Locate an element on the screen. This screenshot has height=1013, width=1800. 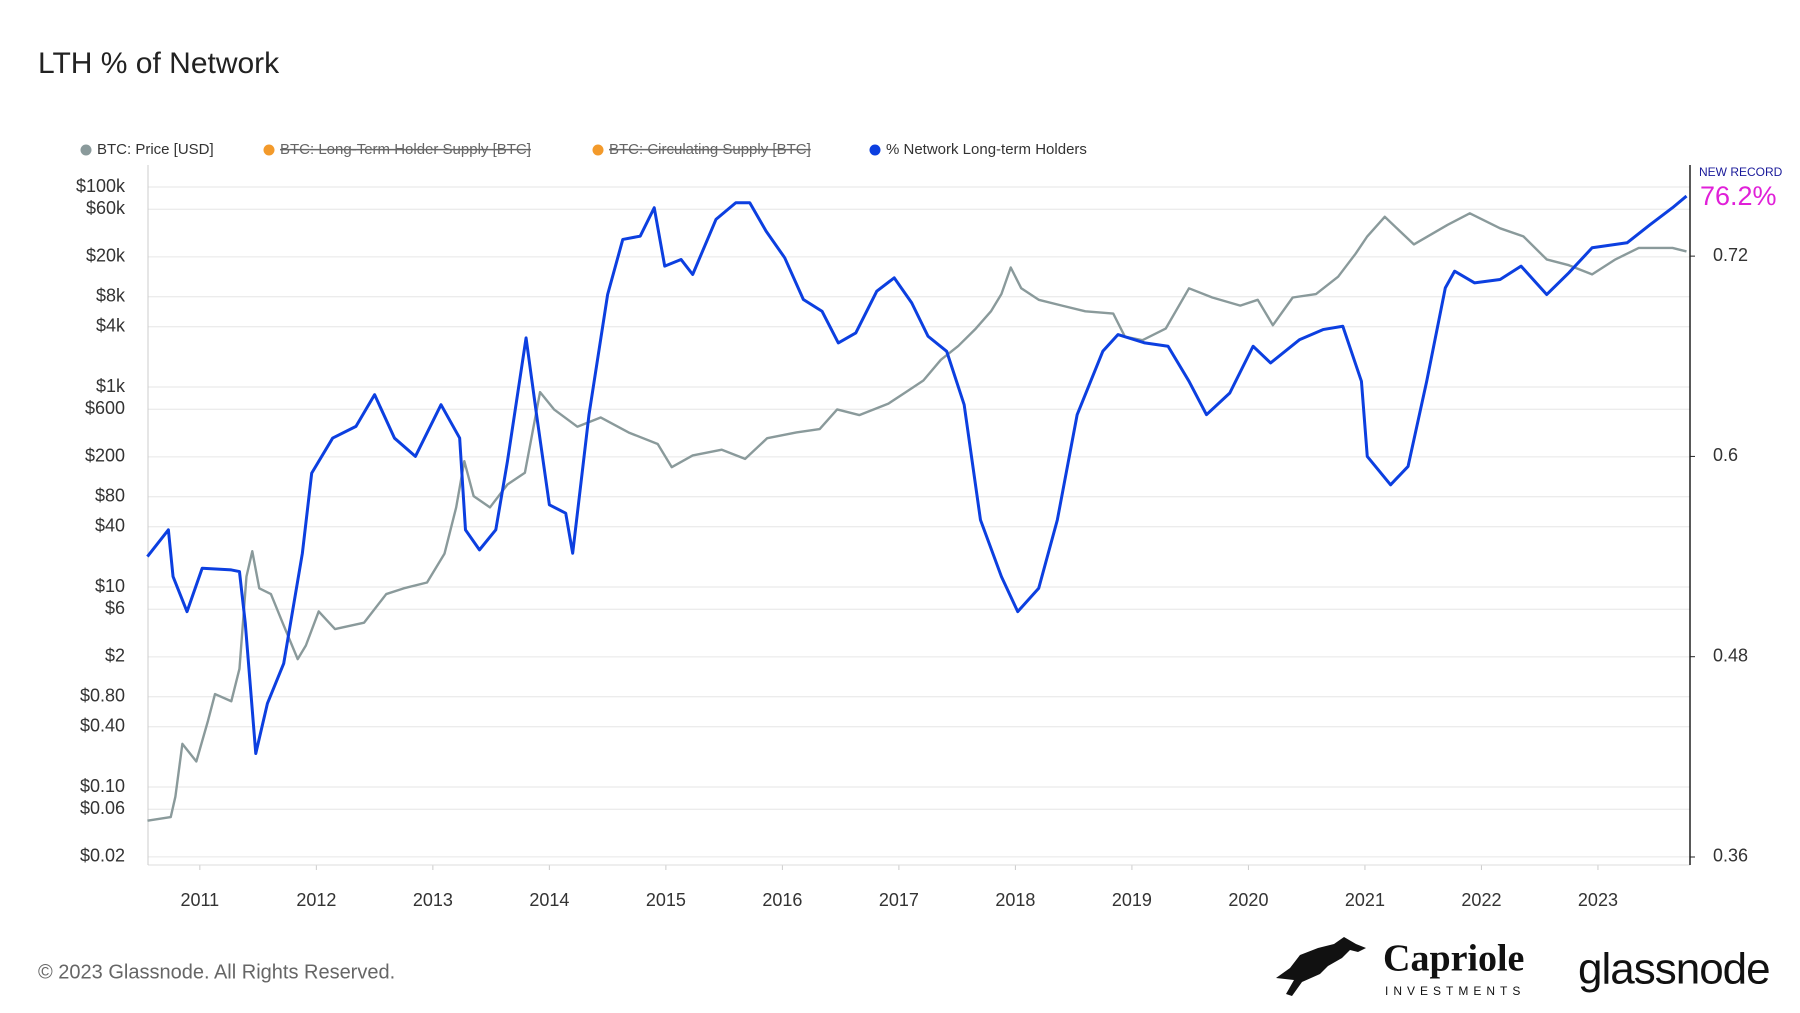
legend-label: % Network Long-term Holders is located at coordinates (986, 149).